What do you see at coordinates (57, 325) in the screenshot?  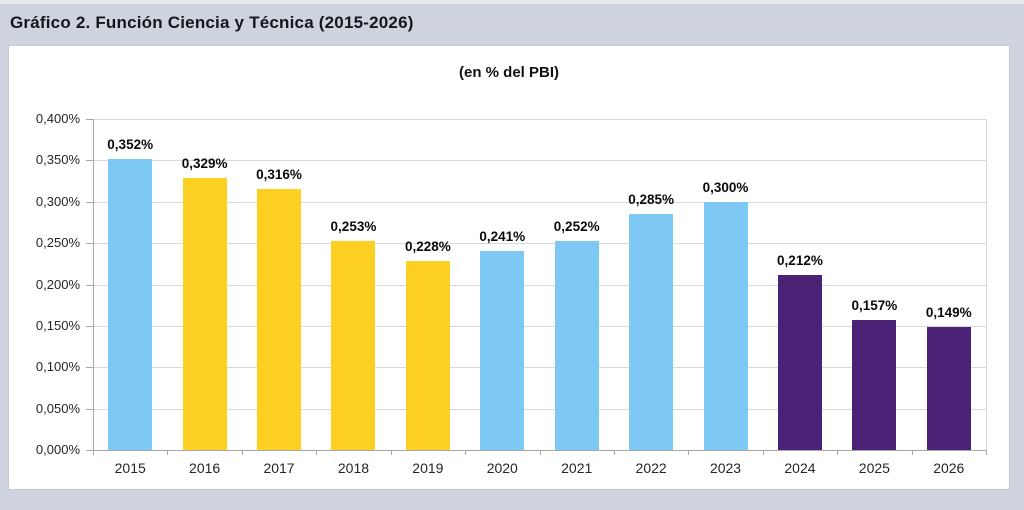 I see `y-axis-tick-label: 0,150%` at bounding box center [57, 325].